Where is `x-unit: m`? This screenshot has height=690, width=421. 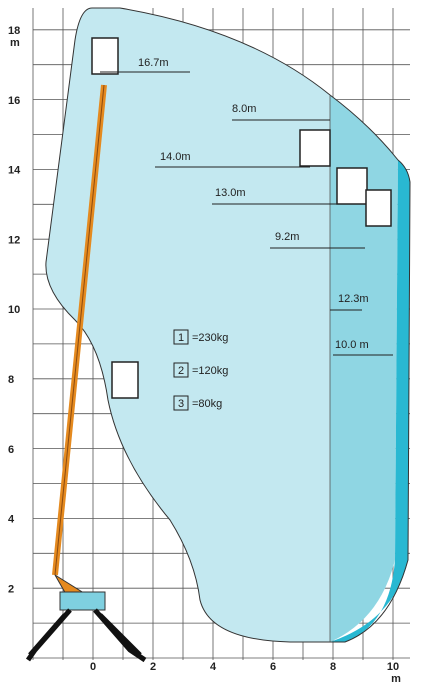
x-unit: m is located at coordinates (396, 679).